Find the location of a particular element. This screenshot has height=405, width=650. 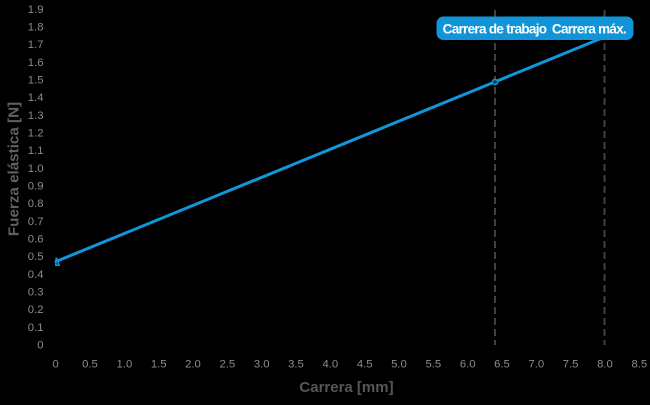

svg-text: 1.4 is located at coordinates (36, 98).